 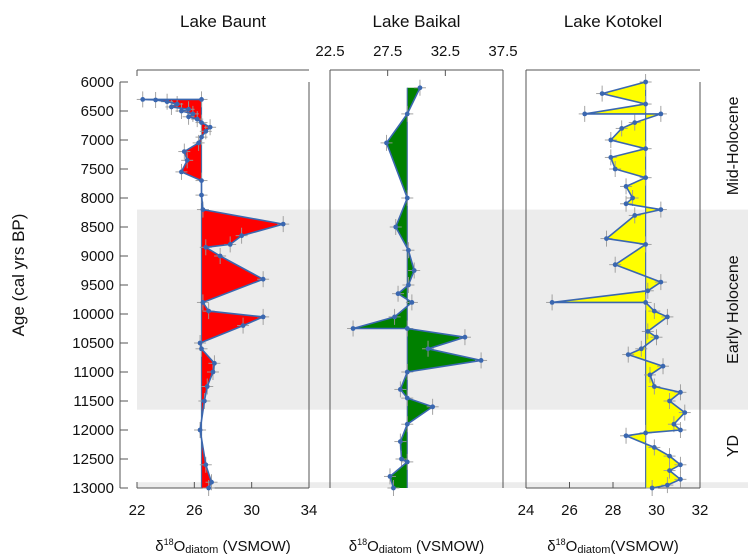 I want to click on y-tick-label: 11500, so click(x=93, y=401).